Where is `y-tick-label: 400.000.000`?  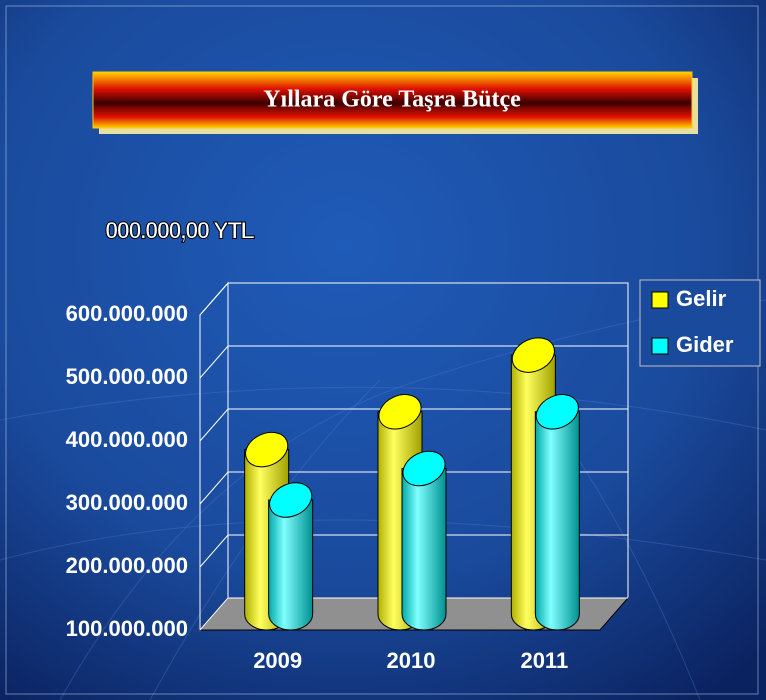 y-tick-label: 400.000.000 is located at coordinates (127, 439).